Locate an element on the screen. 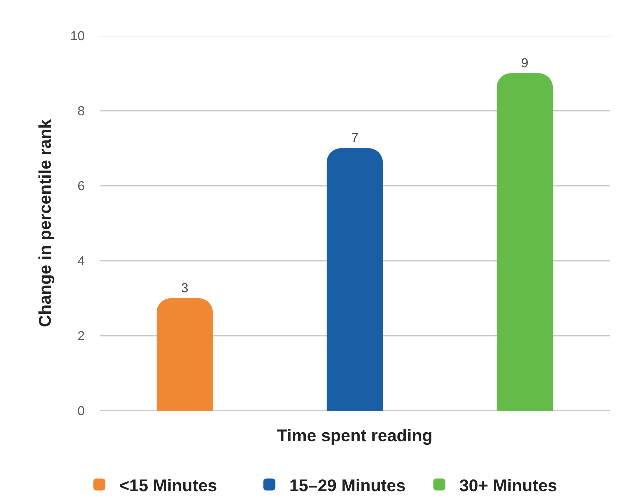 This screenshot has height=503, width=644. y-tick-label: 8 is located at coordinates (81, 111).